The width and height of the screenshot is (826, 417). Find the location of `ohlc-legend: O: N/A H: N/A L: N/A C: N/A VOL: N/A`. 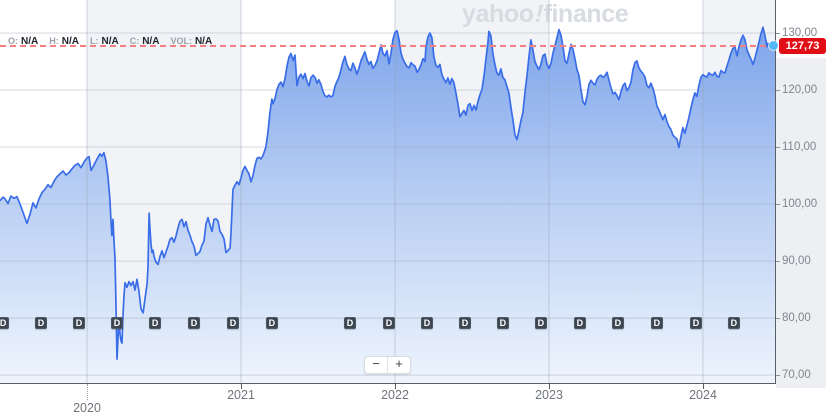

ohlc-legend: O: N/A H: N/A L: N/A C: N/A VOL: N/A is located at coordinates (110, 41).